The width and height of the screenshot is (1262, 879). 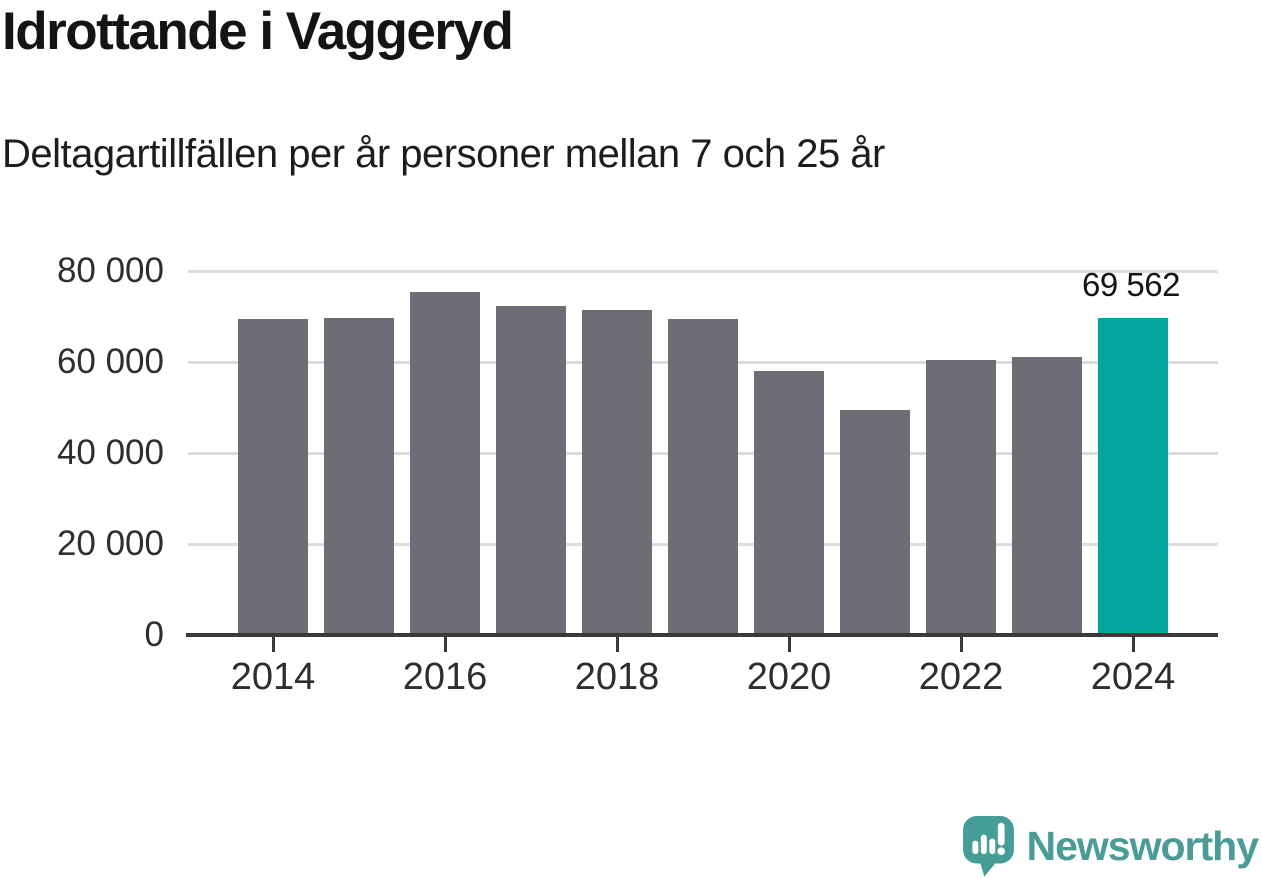 I want to click on newsworthy-brand: Newsworthy, so click(x=1110, y=846).